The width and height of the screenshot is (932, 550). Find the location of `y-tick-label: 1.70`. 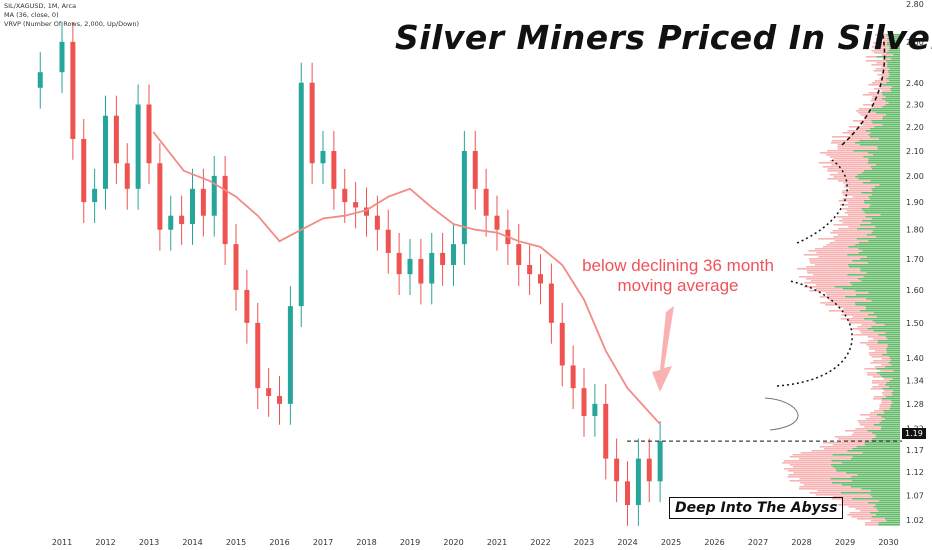

y-tick-label: 1.70 is located at coordinates (915, 259).